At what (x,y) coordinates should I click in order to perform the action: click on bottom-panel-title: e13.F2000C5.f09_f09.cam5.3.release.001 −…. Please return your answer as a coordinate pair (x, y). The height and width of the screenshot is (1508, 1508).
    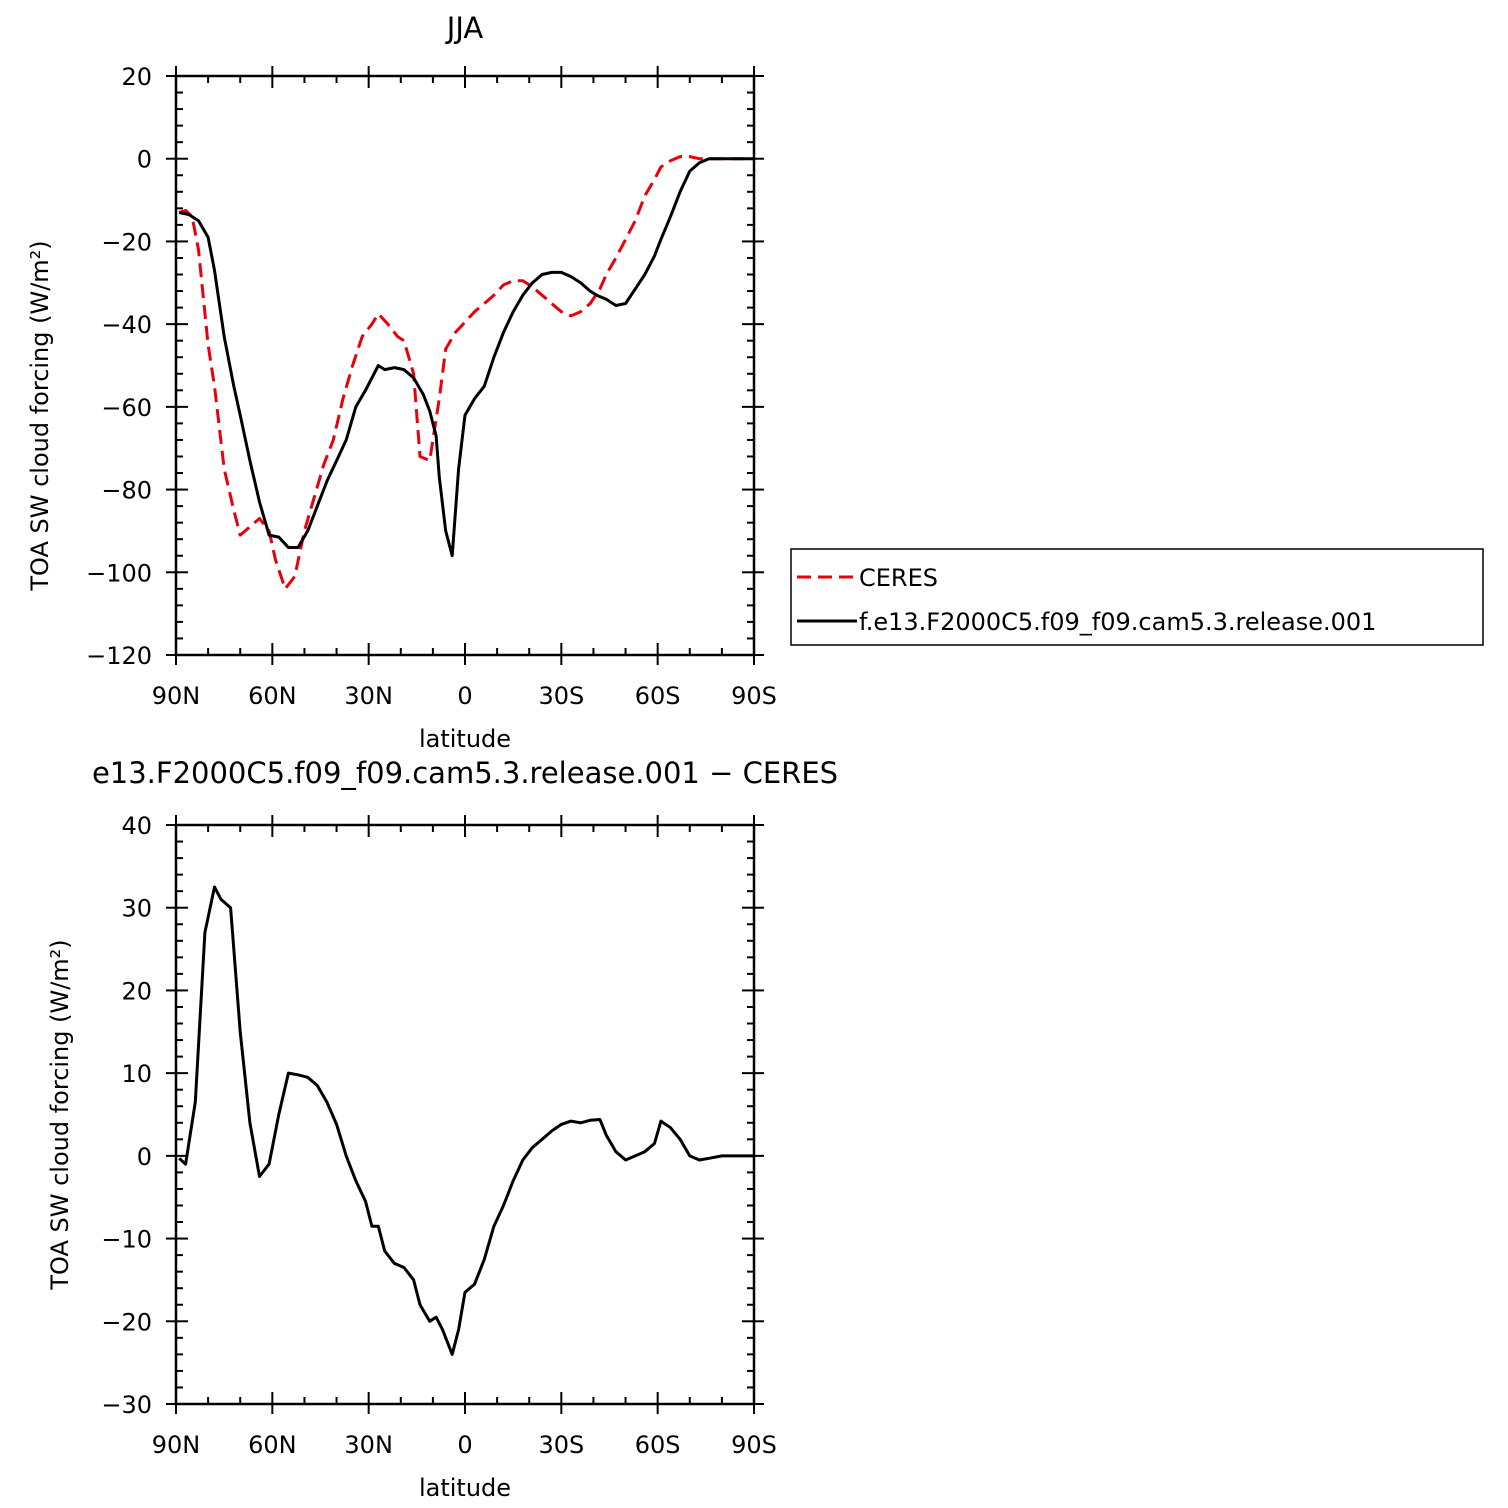
    Looking at the image, I should click on (465, 773).